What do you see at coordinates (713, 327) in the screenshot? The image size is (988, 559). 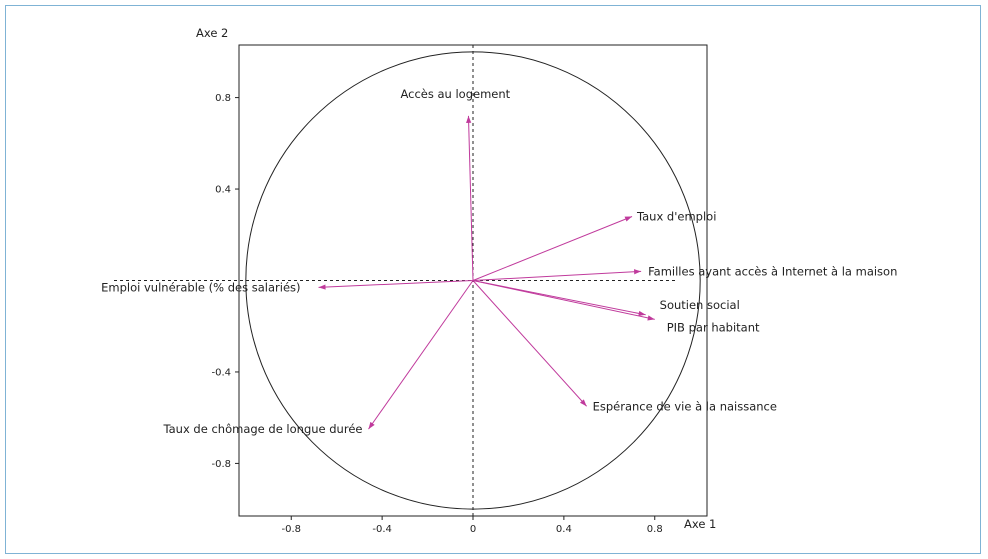 I see `variable-label: PIB par habitant` at bounding box center [713, 327].